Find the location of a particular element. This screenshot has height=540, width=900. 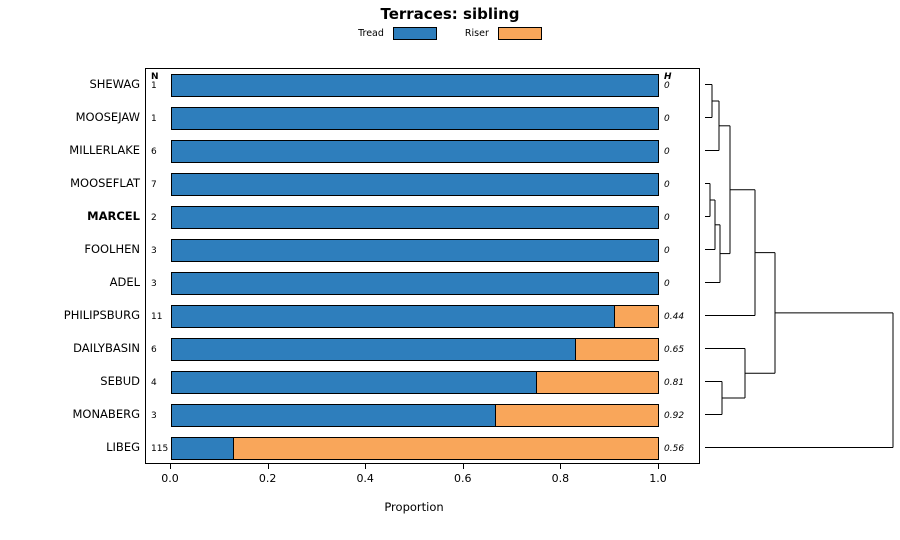

row-label: SEBUD is located at coordinates (120, 381).